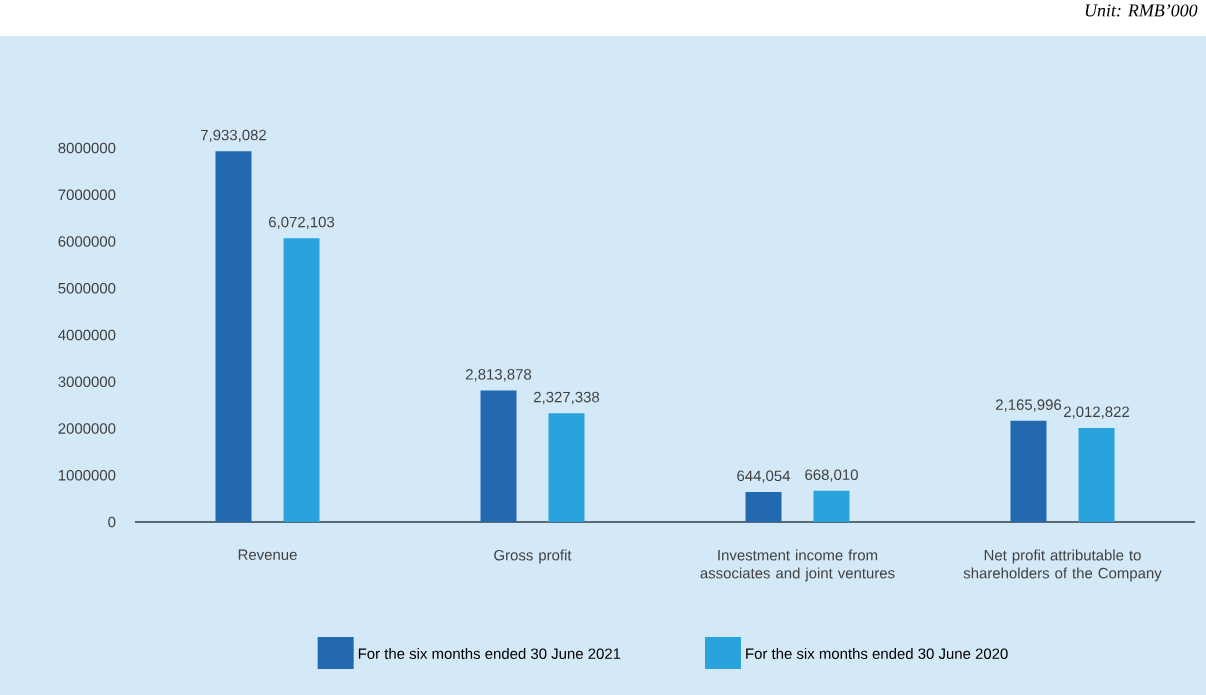 This screenshot has height=695, width=1206. Describe the element at coordinates (877, 653) in the screenshot. I see `legend-label: For the six months ended 30 June 2020` at that location.